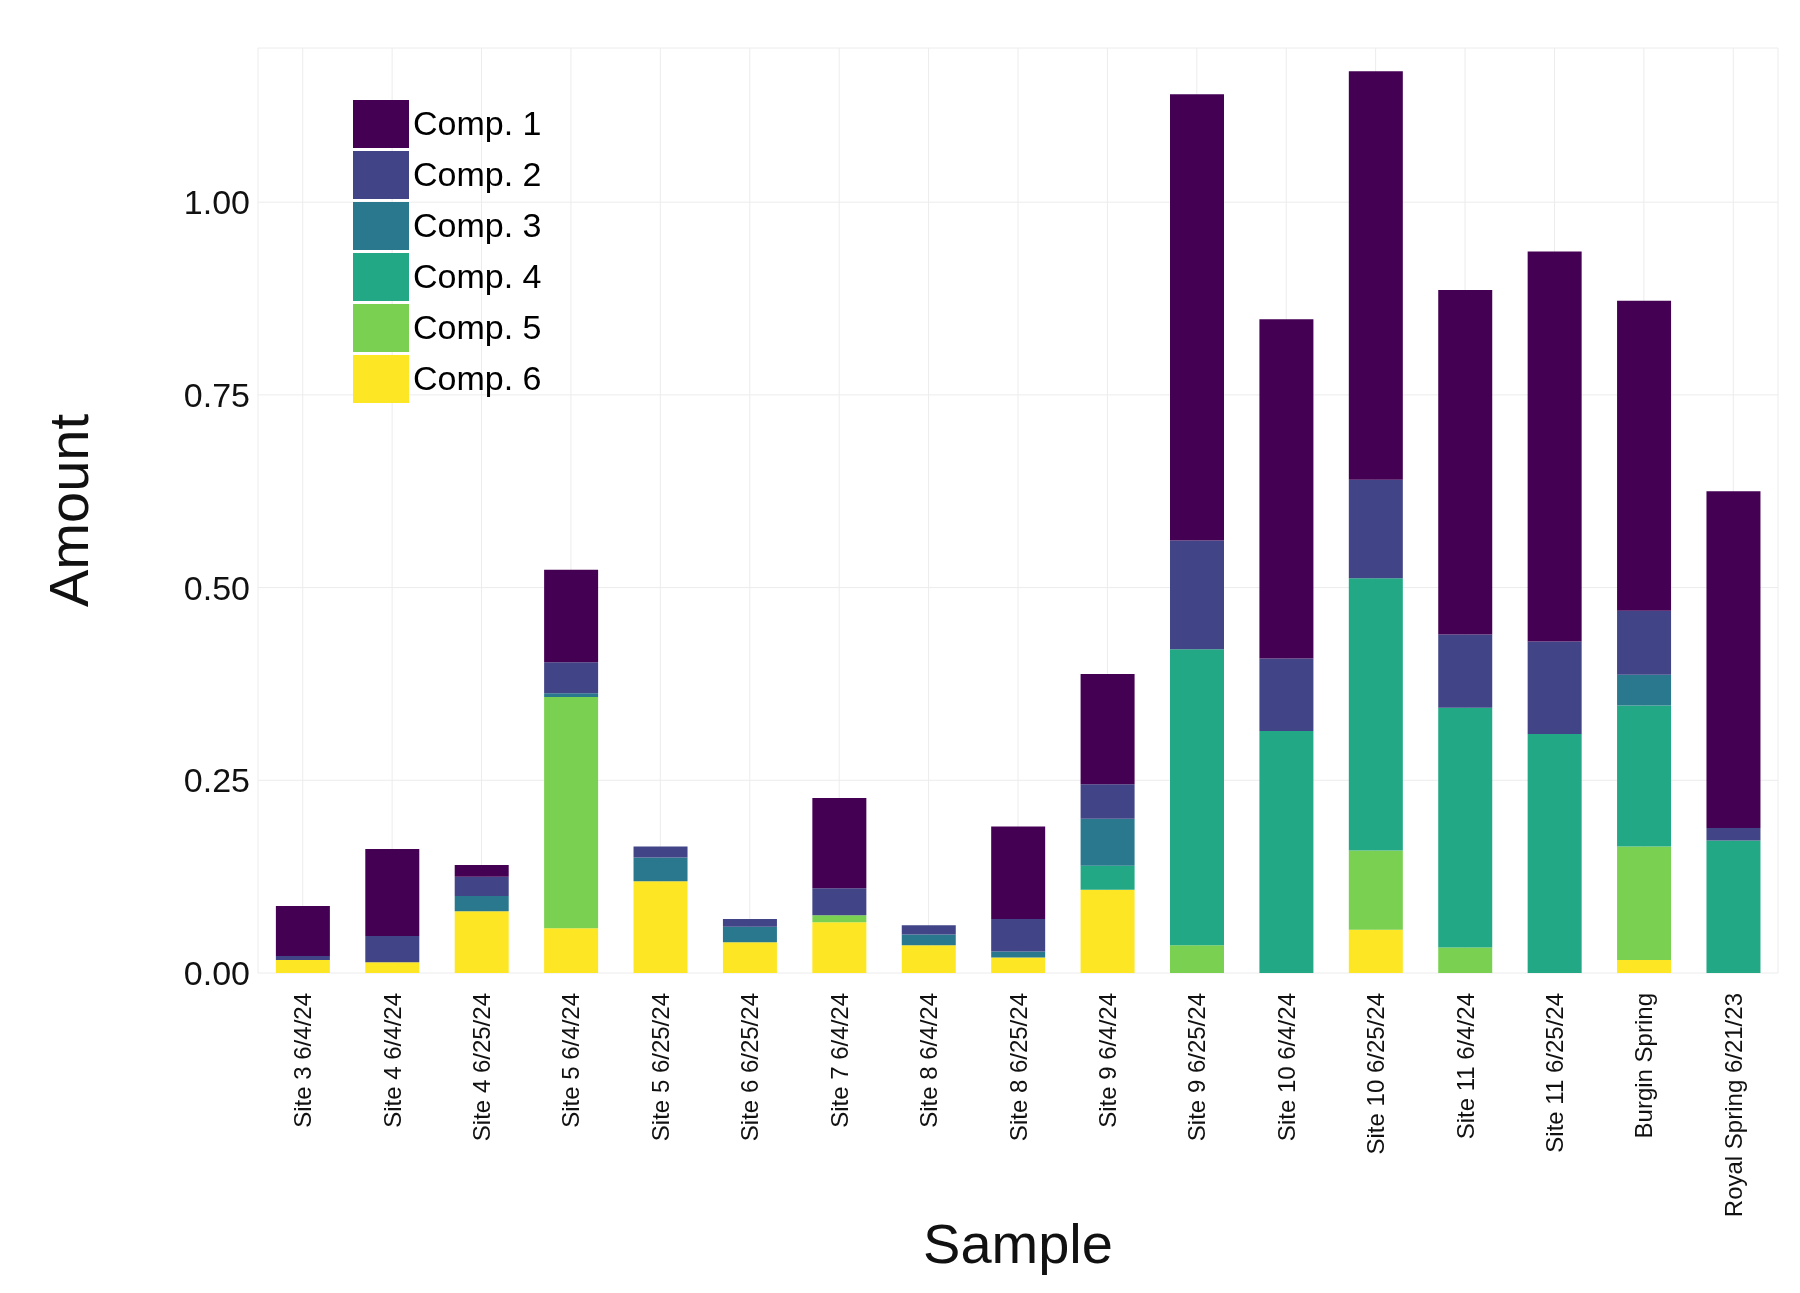 This screenshot has height=1293, width=1800. Describe the element at coordinates (216, 394) in the screenshot. I see `y-tick-label: 0.75` at that location.